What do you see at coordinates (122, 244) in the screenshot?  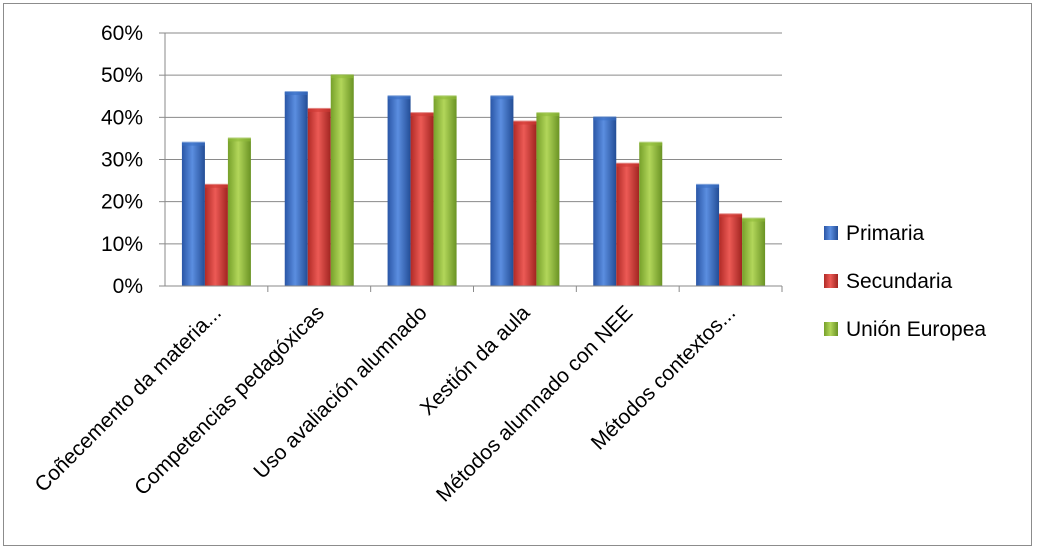 I see `y-tick-label: 10%` at bounding box center [122, 244].